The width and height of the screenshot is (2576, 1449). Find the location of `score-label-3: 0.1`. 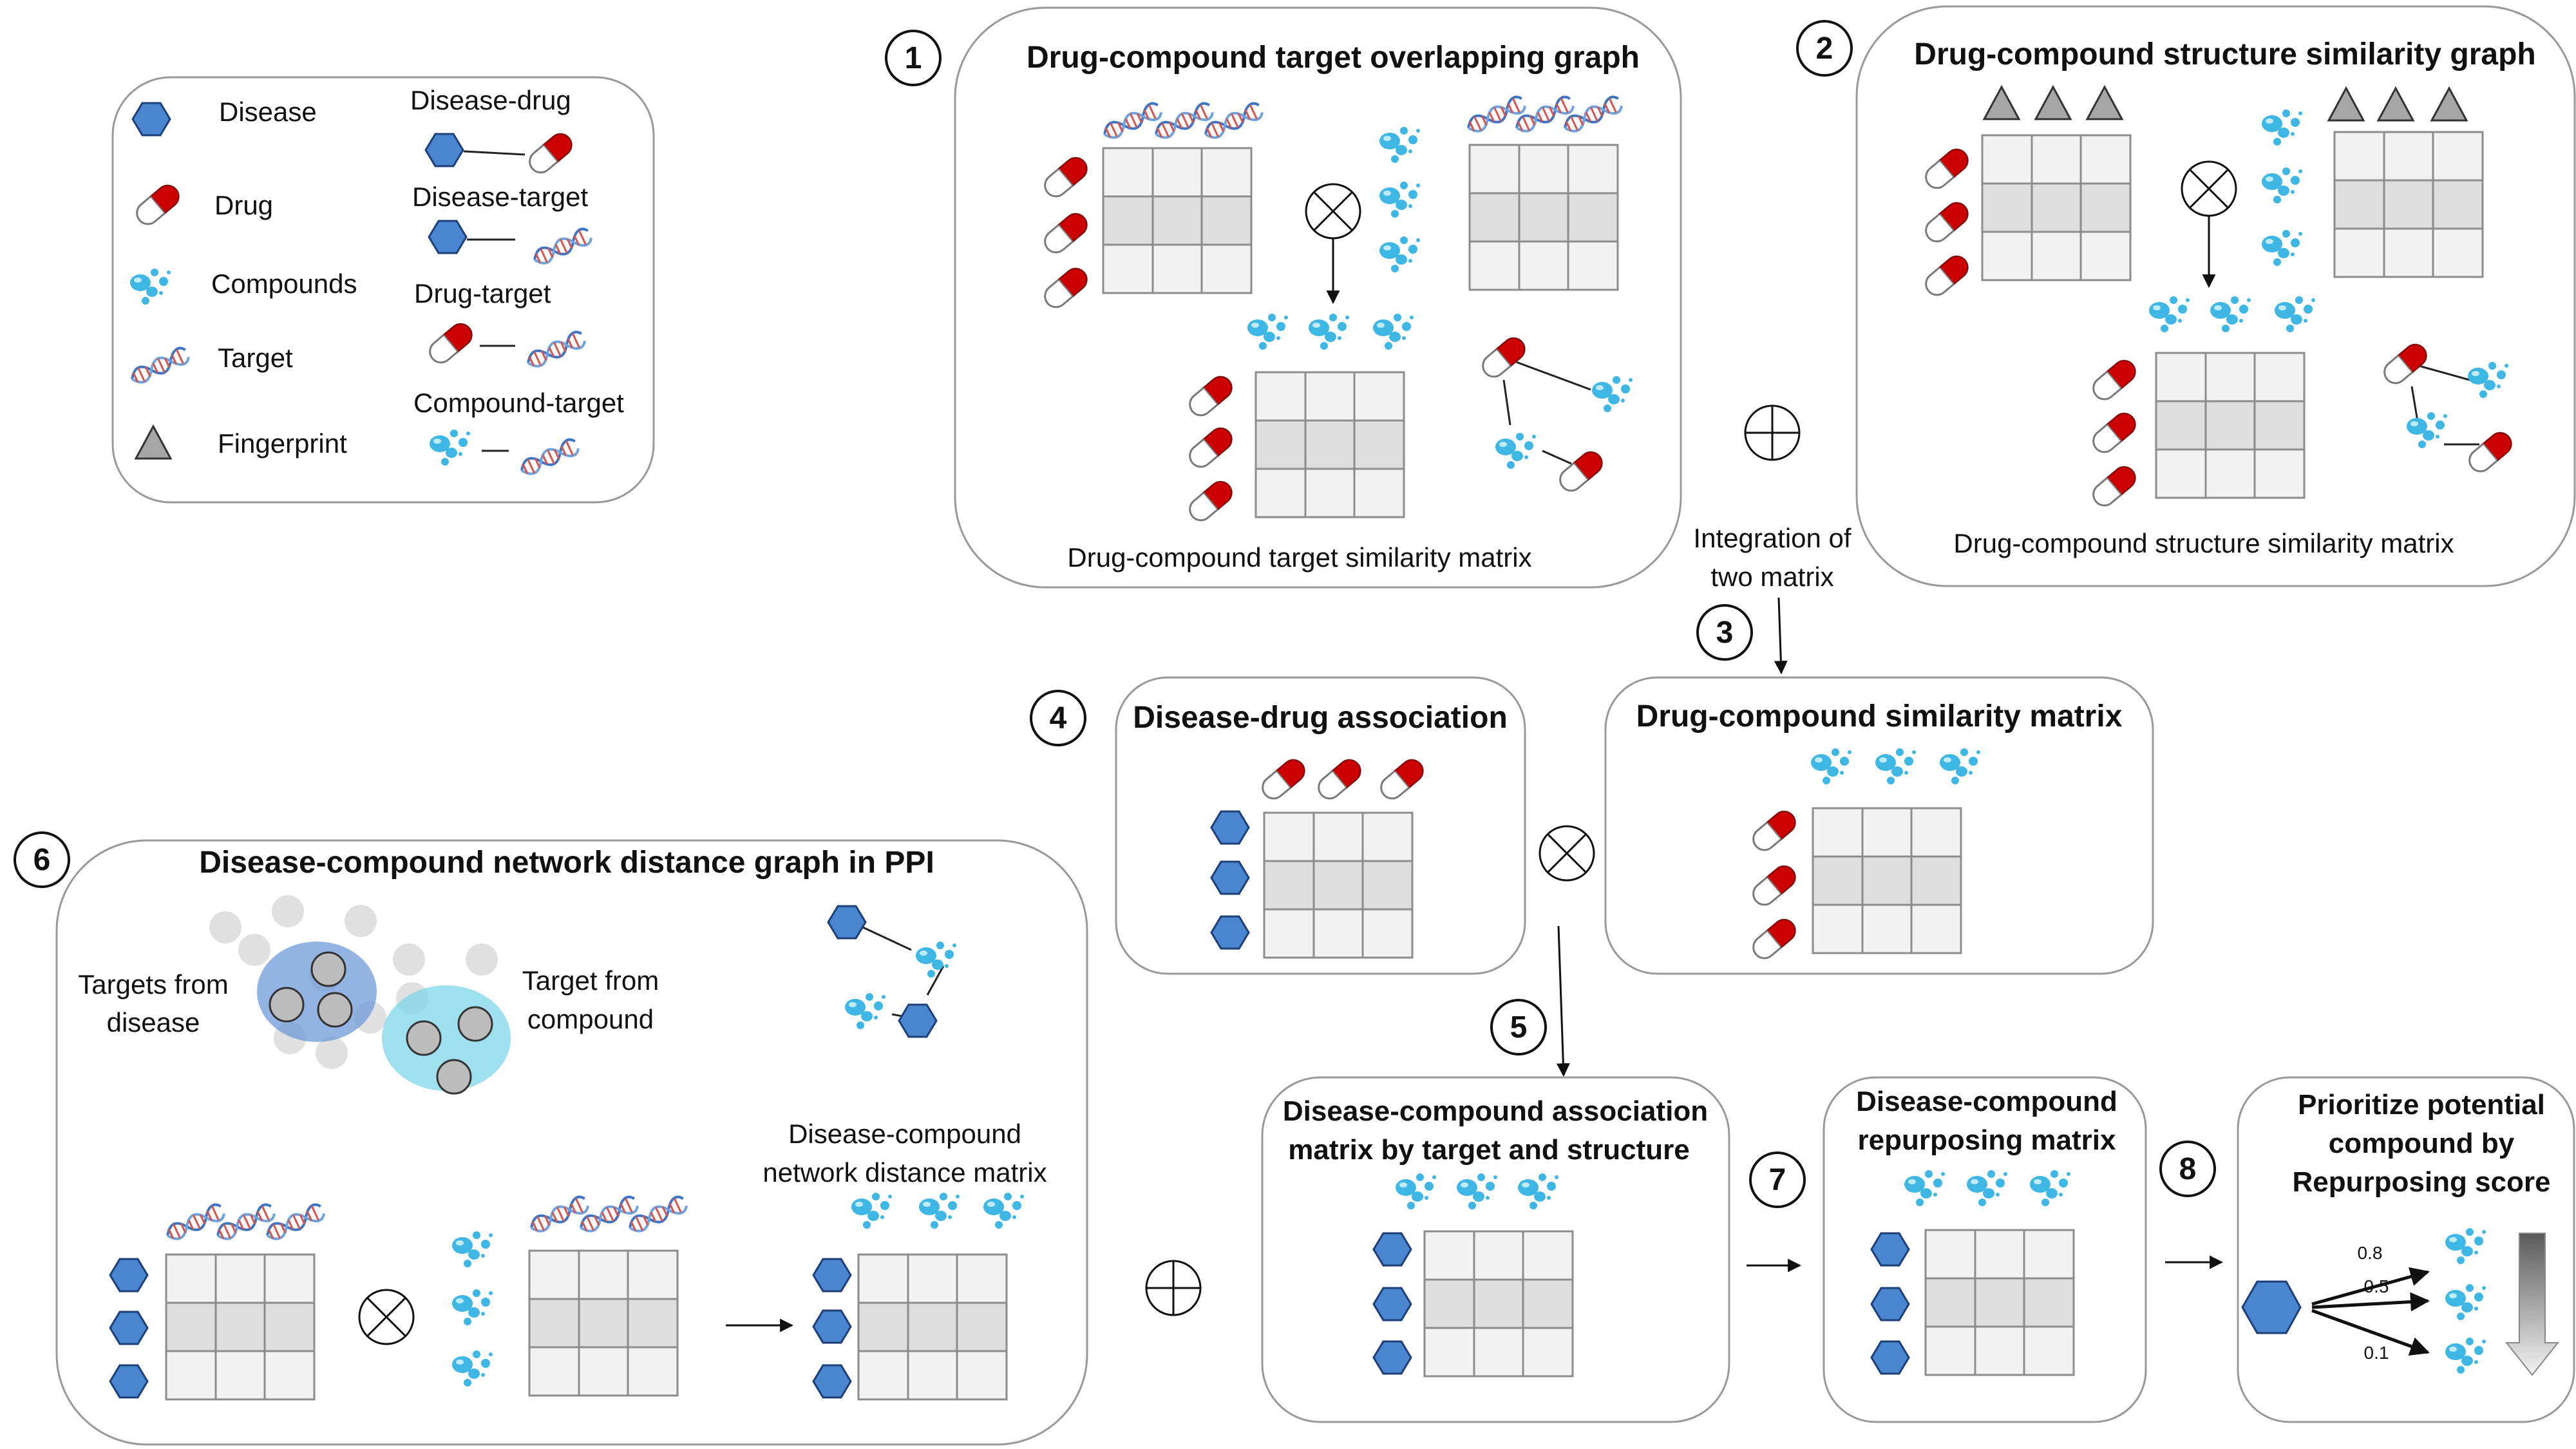

score-label-3: 0.1 is located at coordinates (2376, 1353).